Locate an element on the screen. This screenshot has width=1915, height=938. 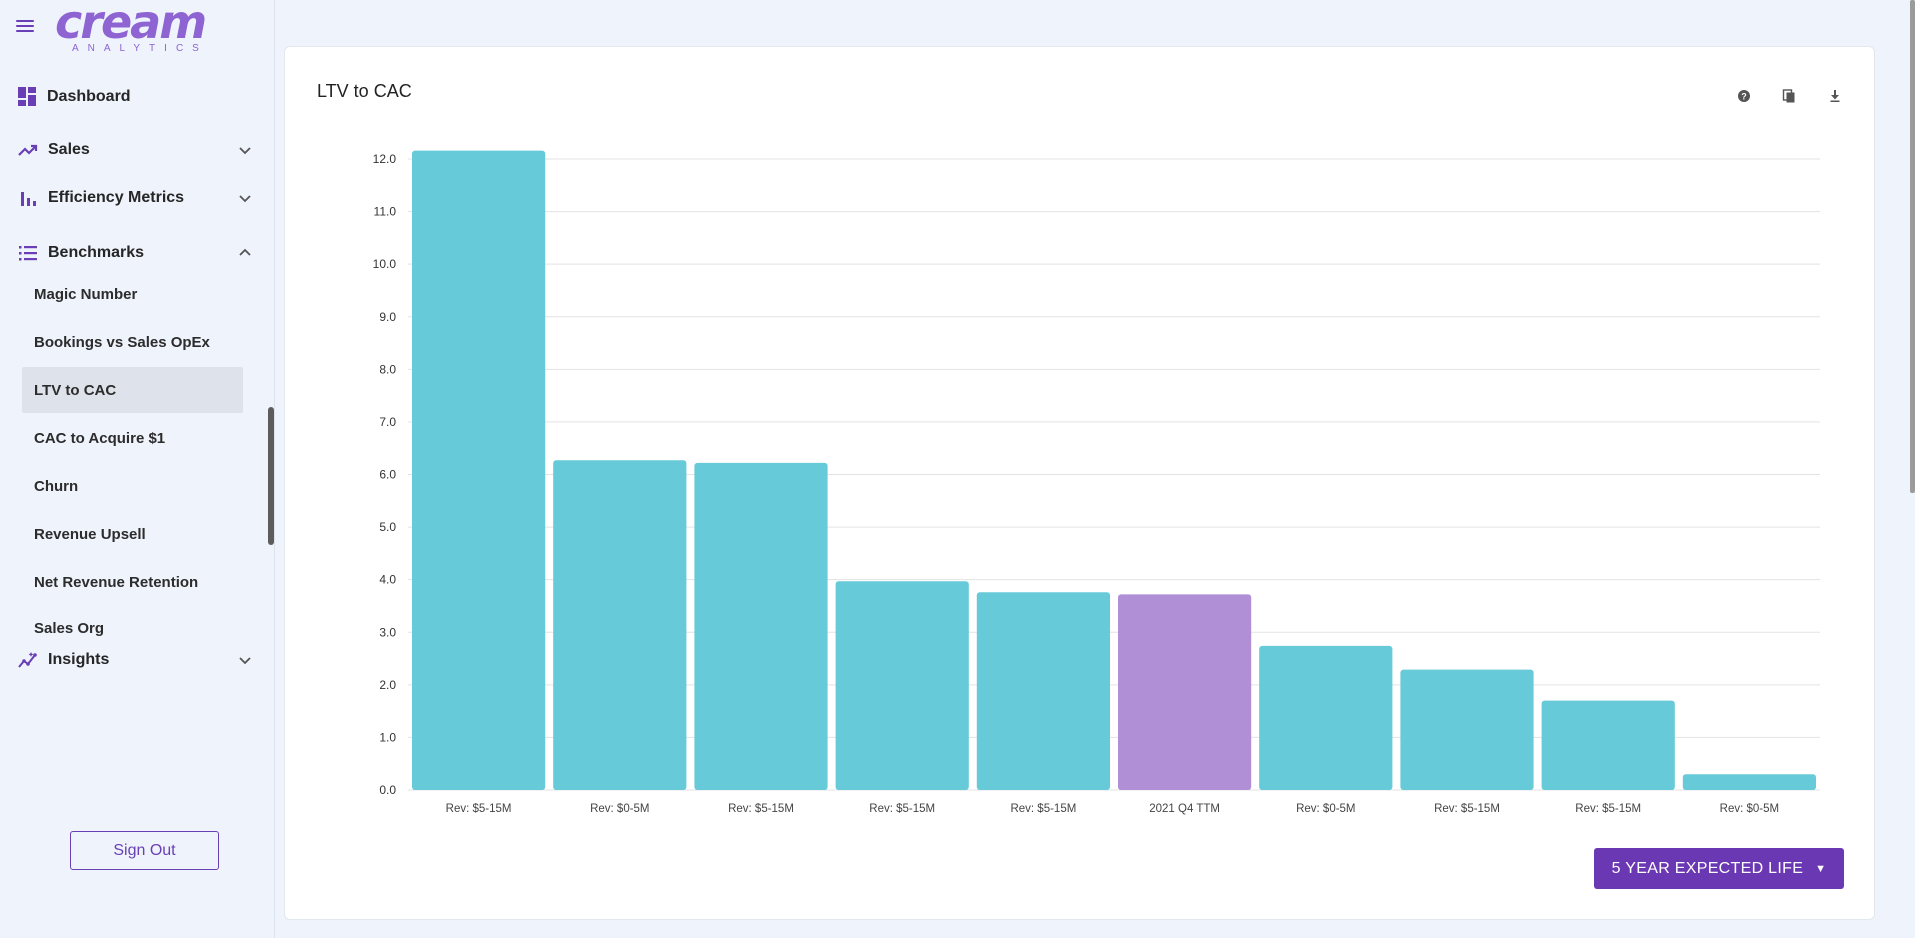
y-tick-label: 7.0 is located at coordinates (387, 422).